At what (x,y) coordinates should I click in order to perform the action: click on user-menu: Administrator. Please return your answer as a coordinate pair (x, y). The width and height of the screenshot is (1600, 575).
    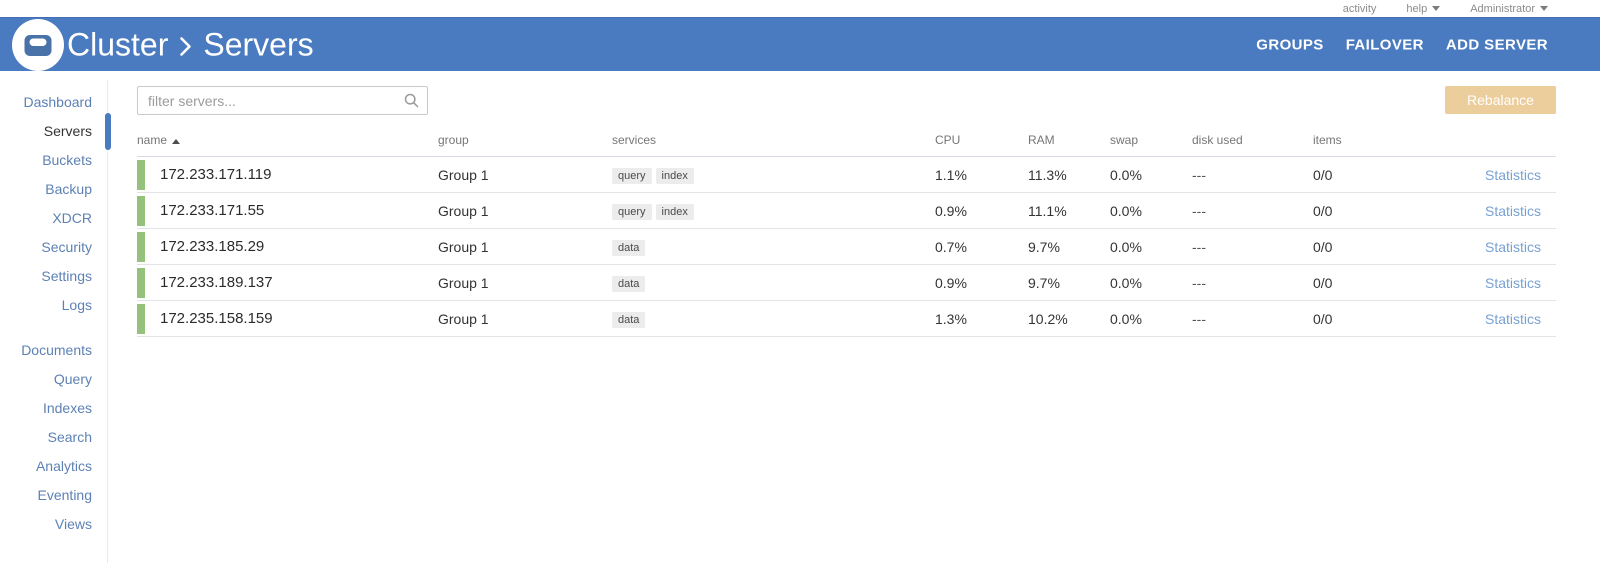
    Looking at the image, I should click on (1509, 9).